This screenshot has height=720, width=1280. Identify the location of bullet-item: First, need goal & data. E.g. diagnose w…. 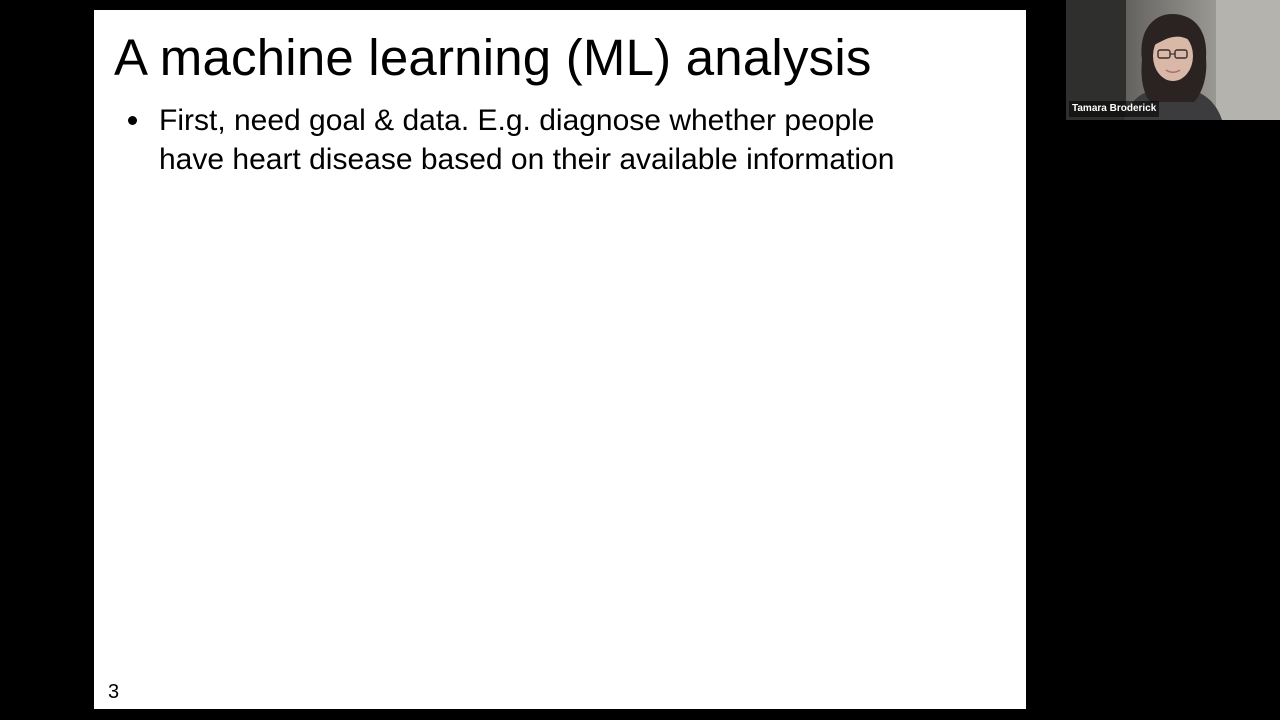
(564, 140).